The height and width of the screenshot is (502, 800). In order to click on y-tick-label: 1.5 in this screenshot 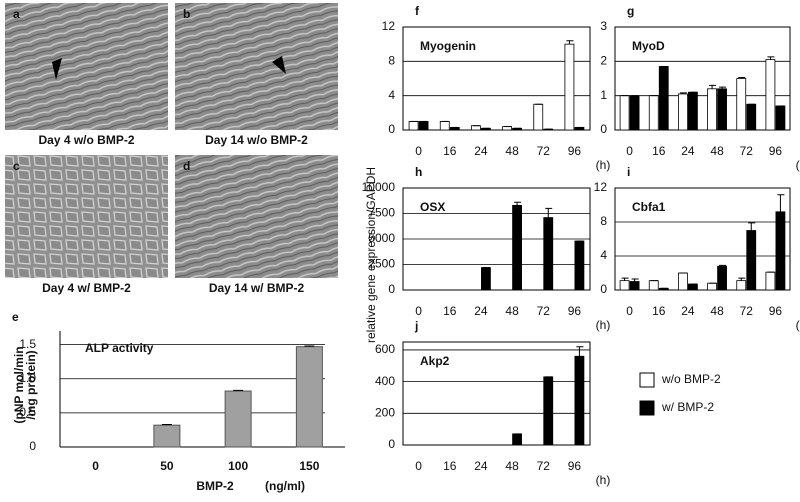, I will do `click(27, 344)`.